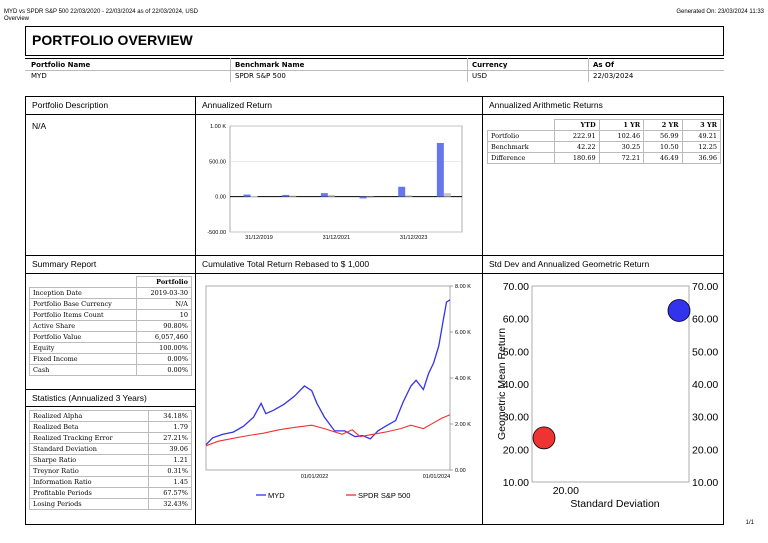 This screenshot has width=768, height=543. I want to click on row-label: Portfolio, so click(521, 136).